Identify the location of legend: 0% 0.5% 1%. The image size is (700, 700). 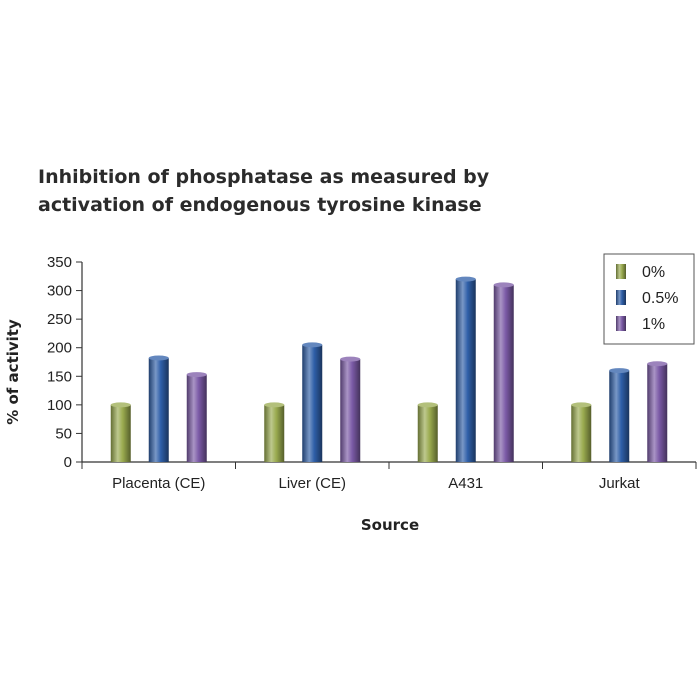
(649, 299).